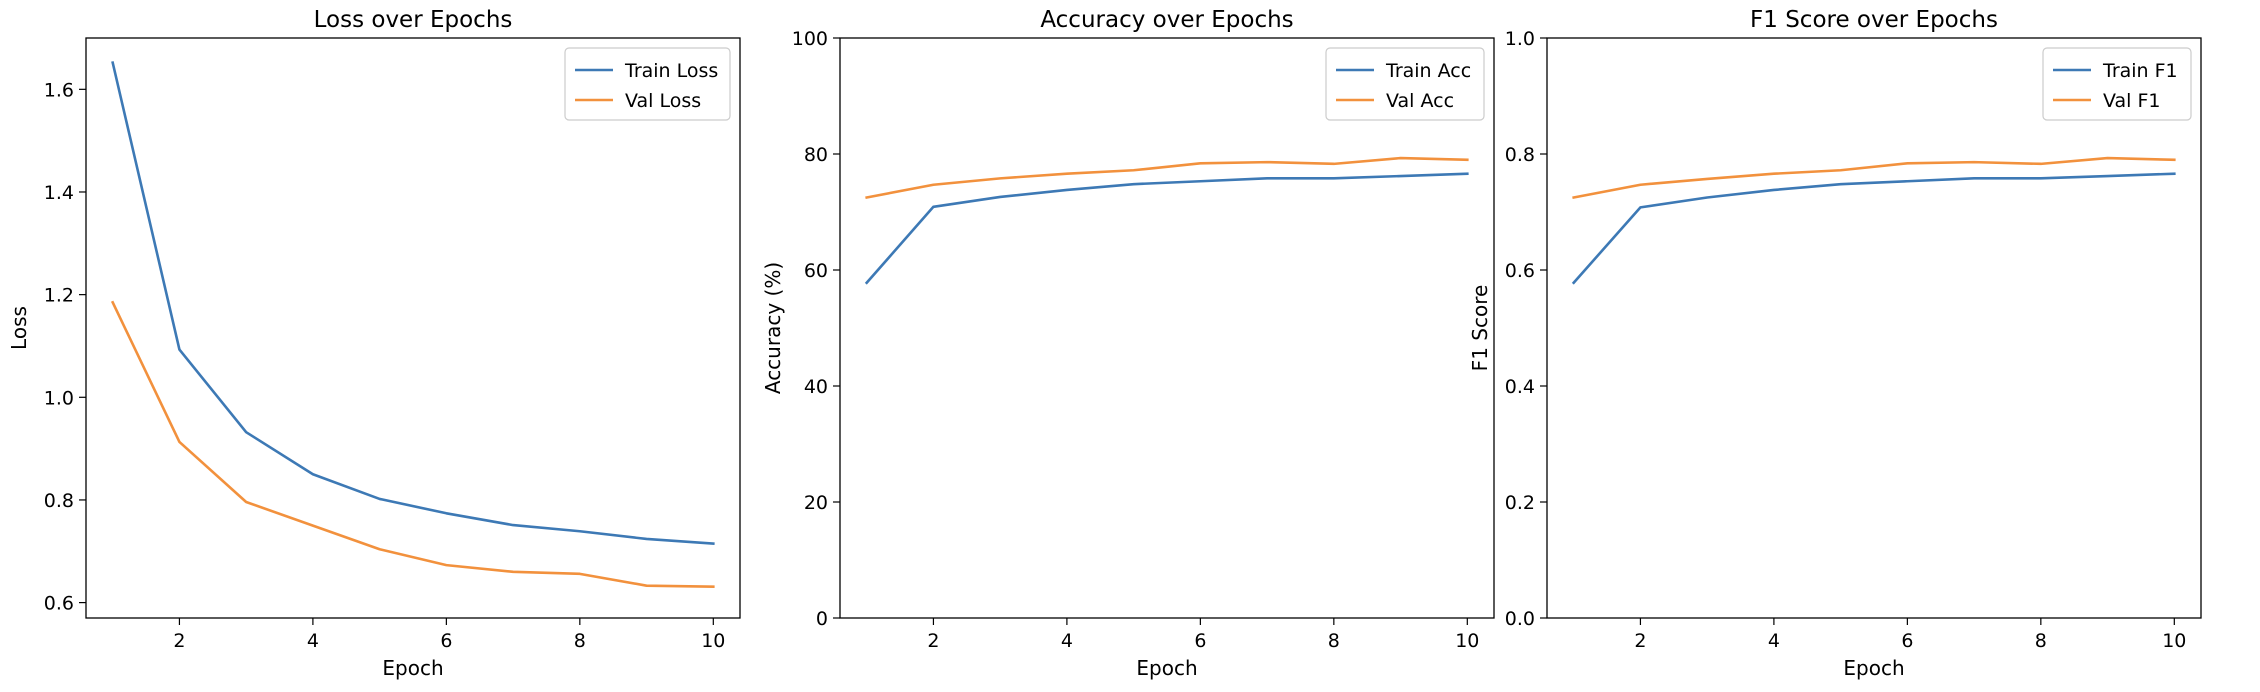 The height and width of the screenshot is (692, 2260). What do you see at coordinates (816, 271) in the screenshot?
I see `y-tick-label: 60` at bounding box center [816, 271].